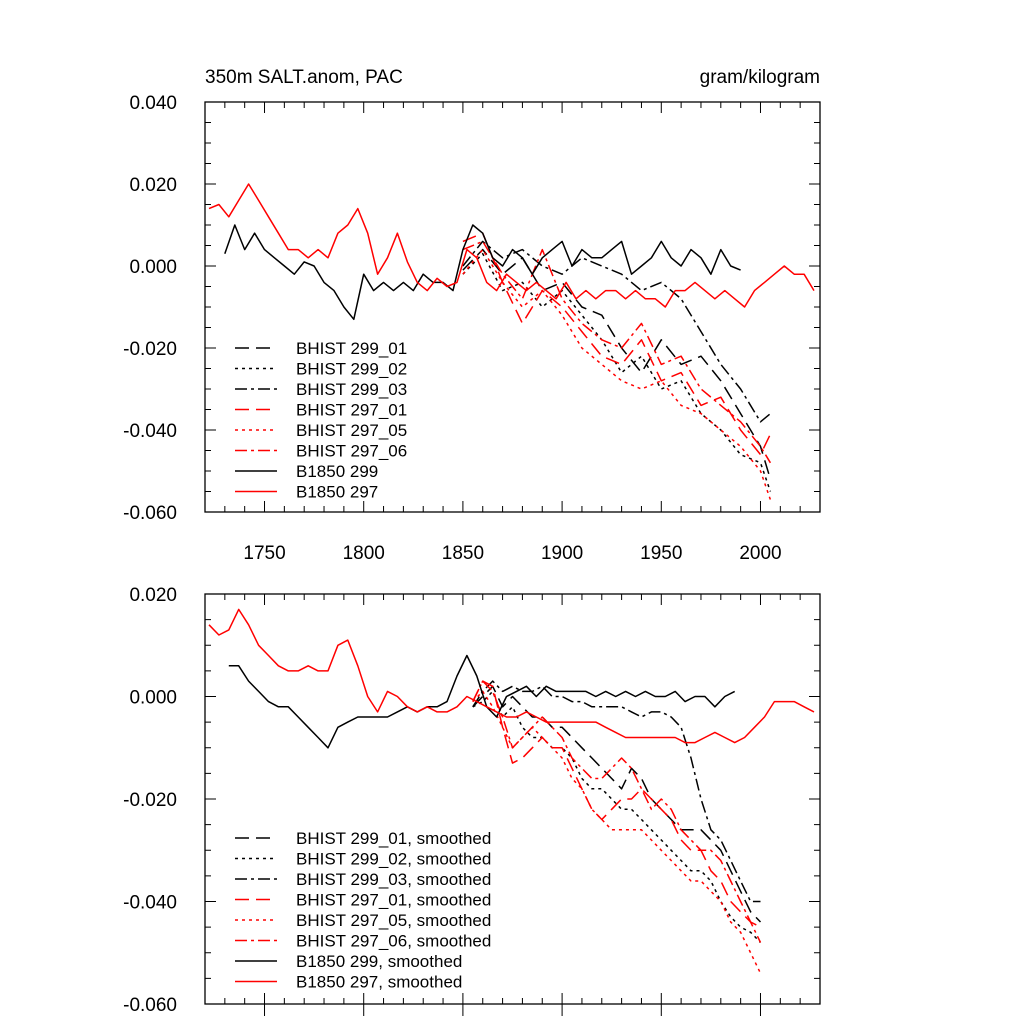 The image size is (1024, 1029). I want to click on x-tick-label: 1950, so click(661, 553).